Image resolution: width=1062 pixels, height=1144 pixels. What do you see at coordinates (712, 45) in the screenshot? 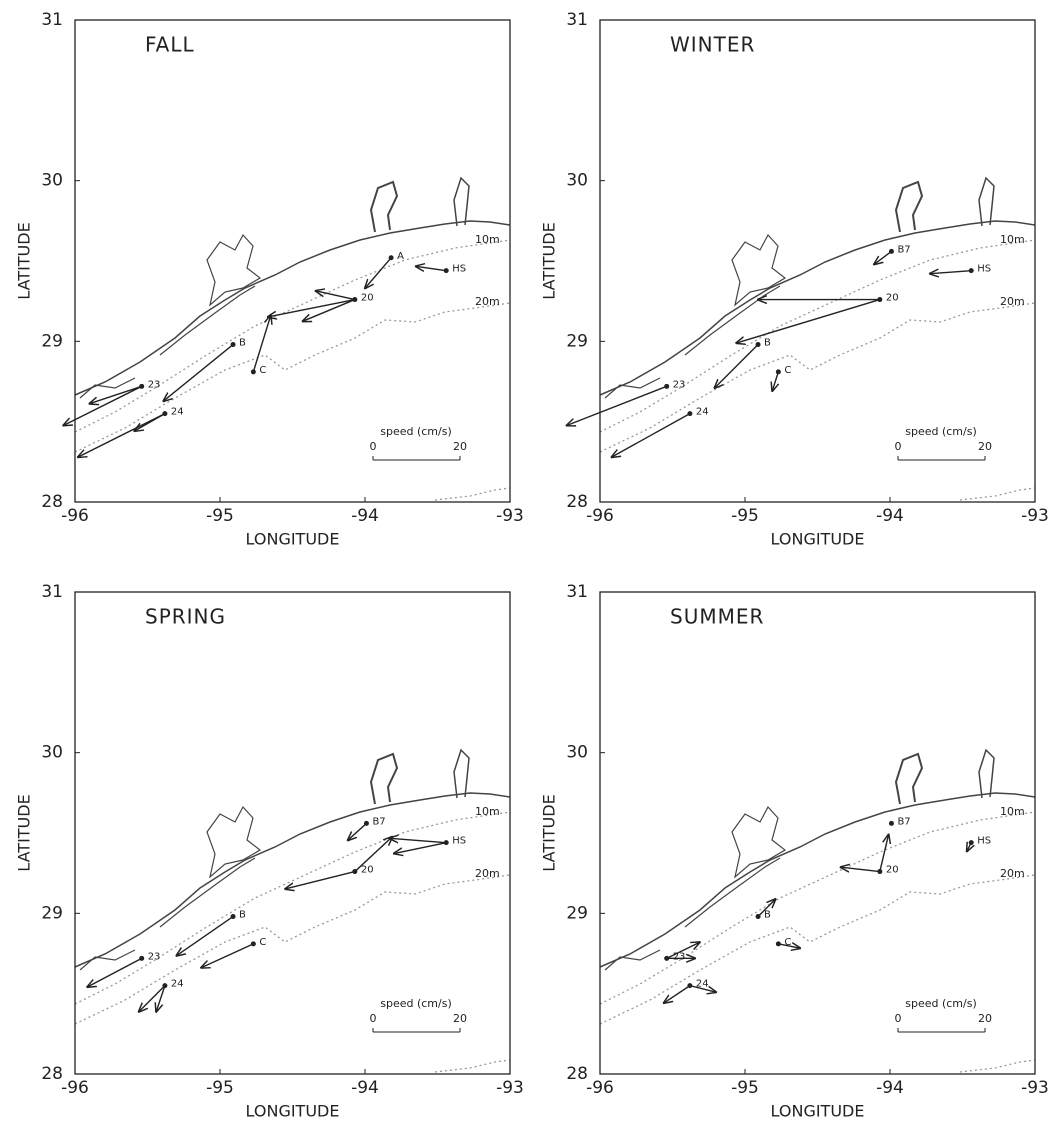
I see `panel-title: WINTER` at bounding box center [712, 45].